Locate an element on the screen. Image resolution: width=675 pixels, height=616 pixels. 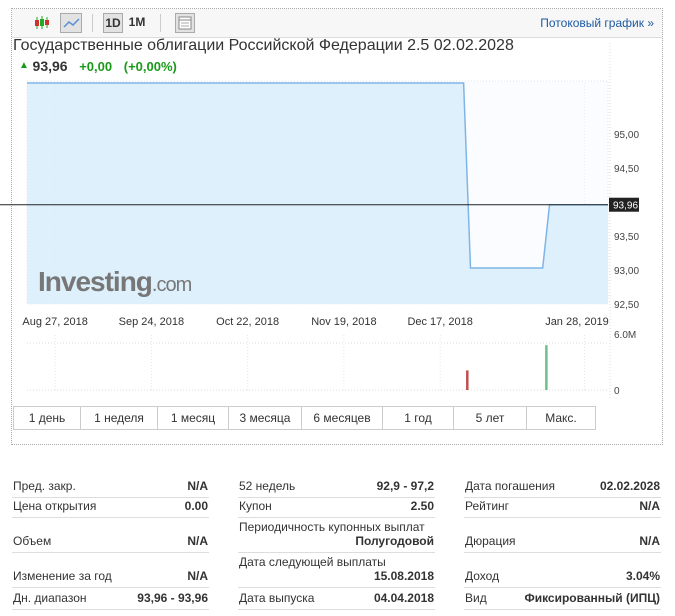
stat-value: 92,9 - 97,2 is located at coordinates (405, 486).